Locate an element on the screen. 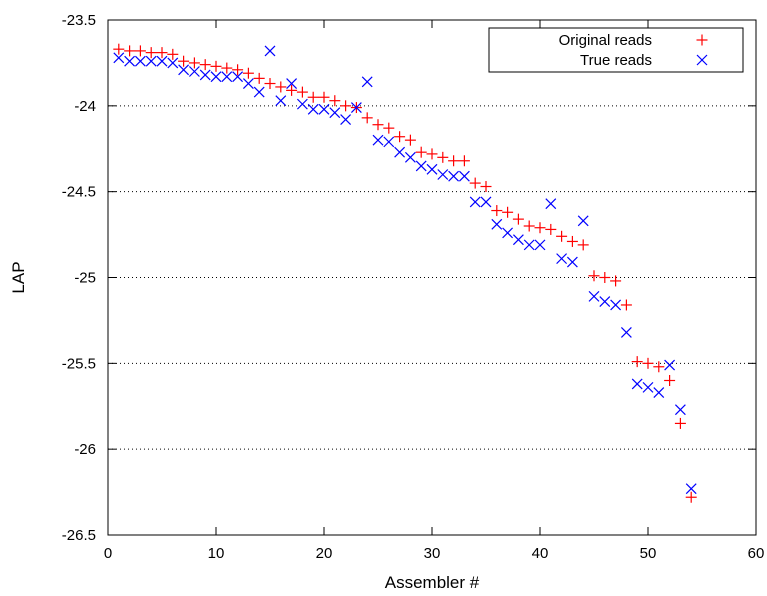 This screenshot has width=767, height=596. y-tick-label: -25 is located at coordinates (85, 278).